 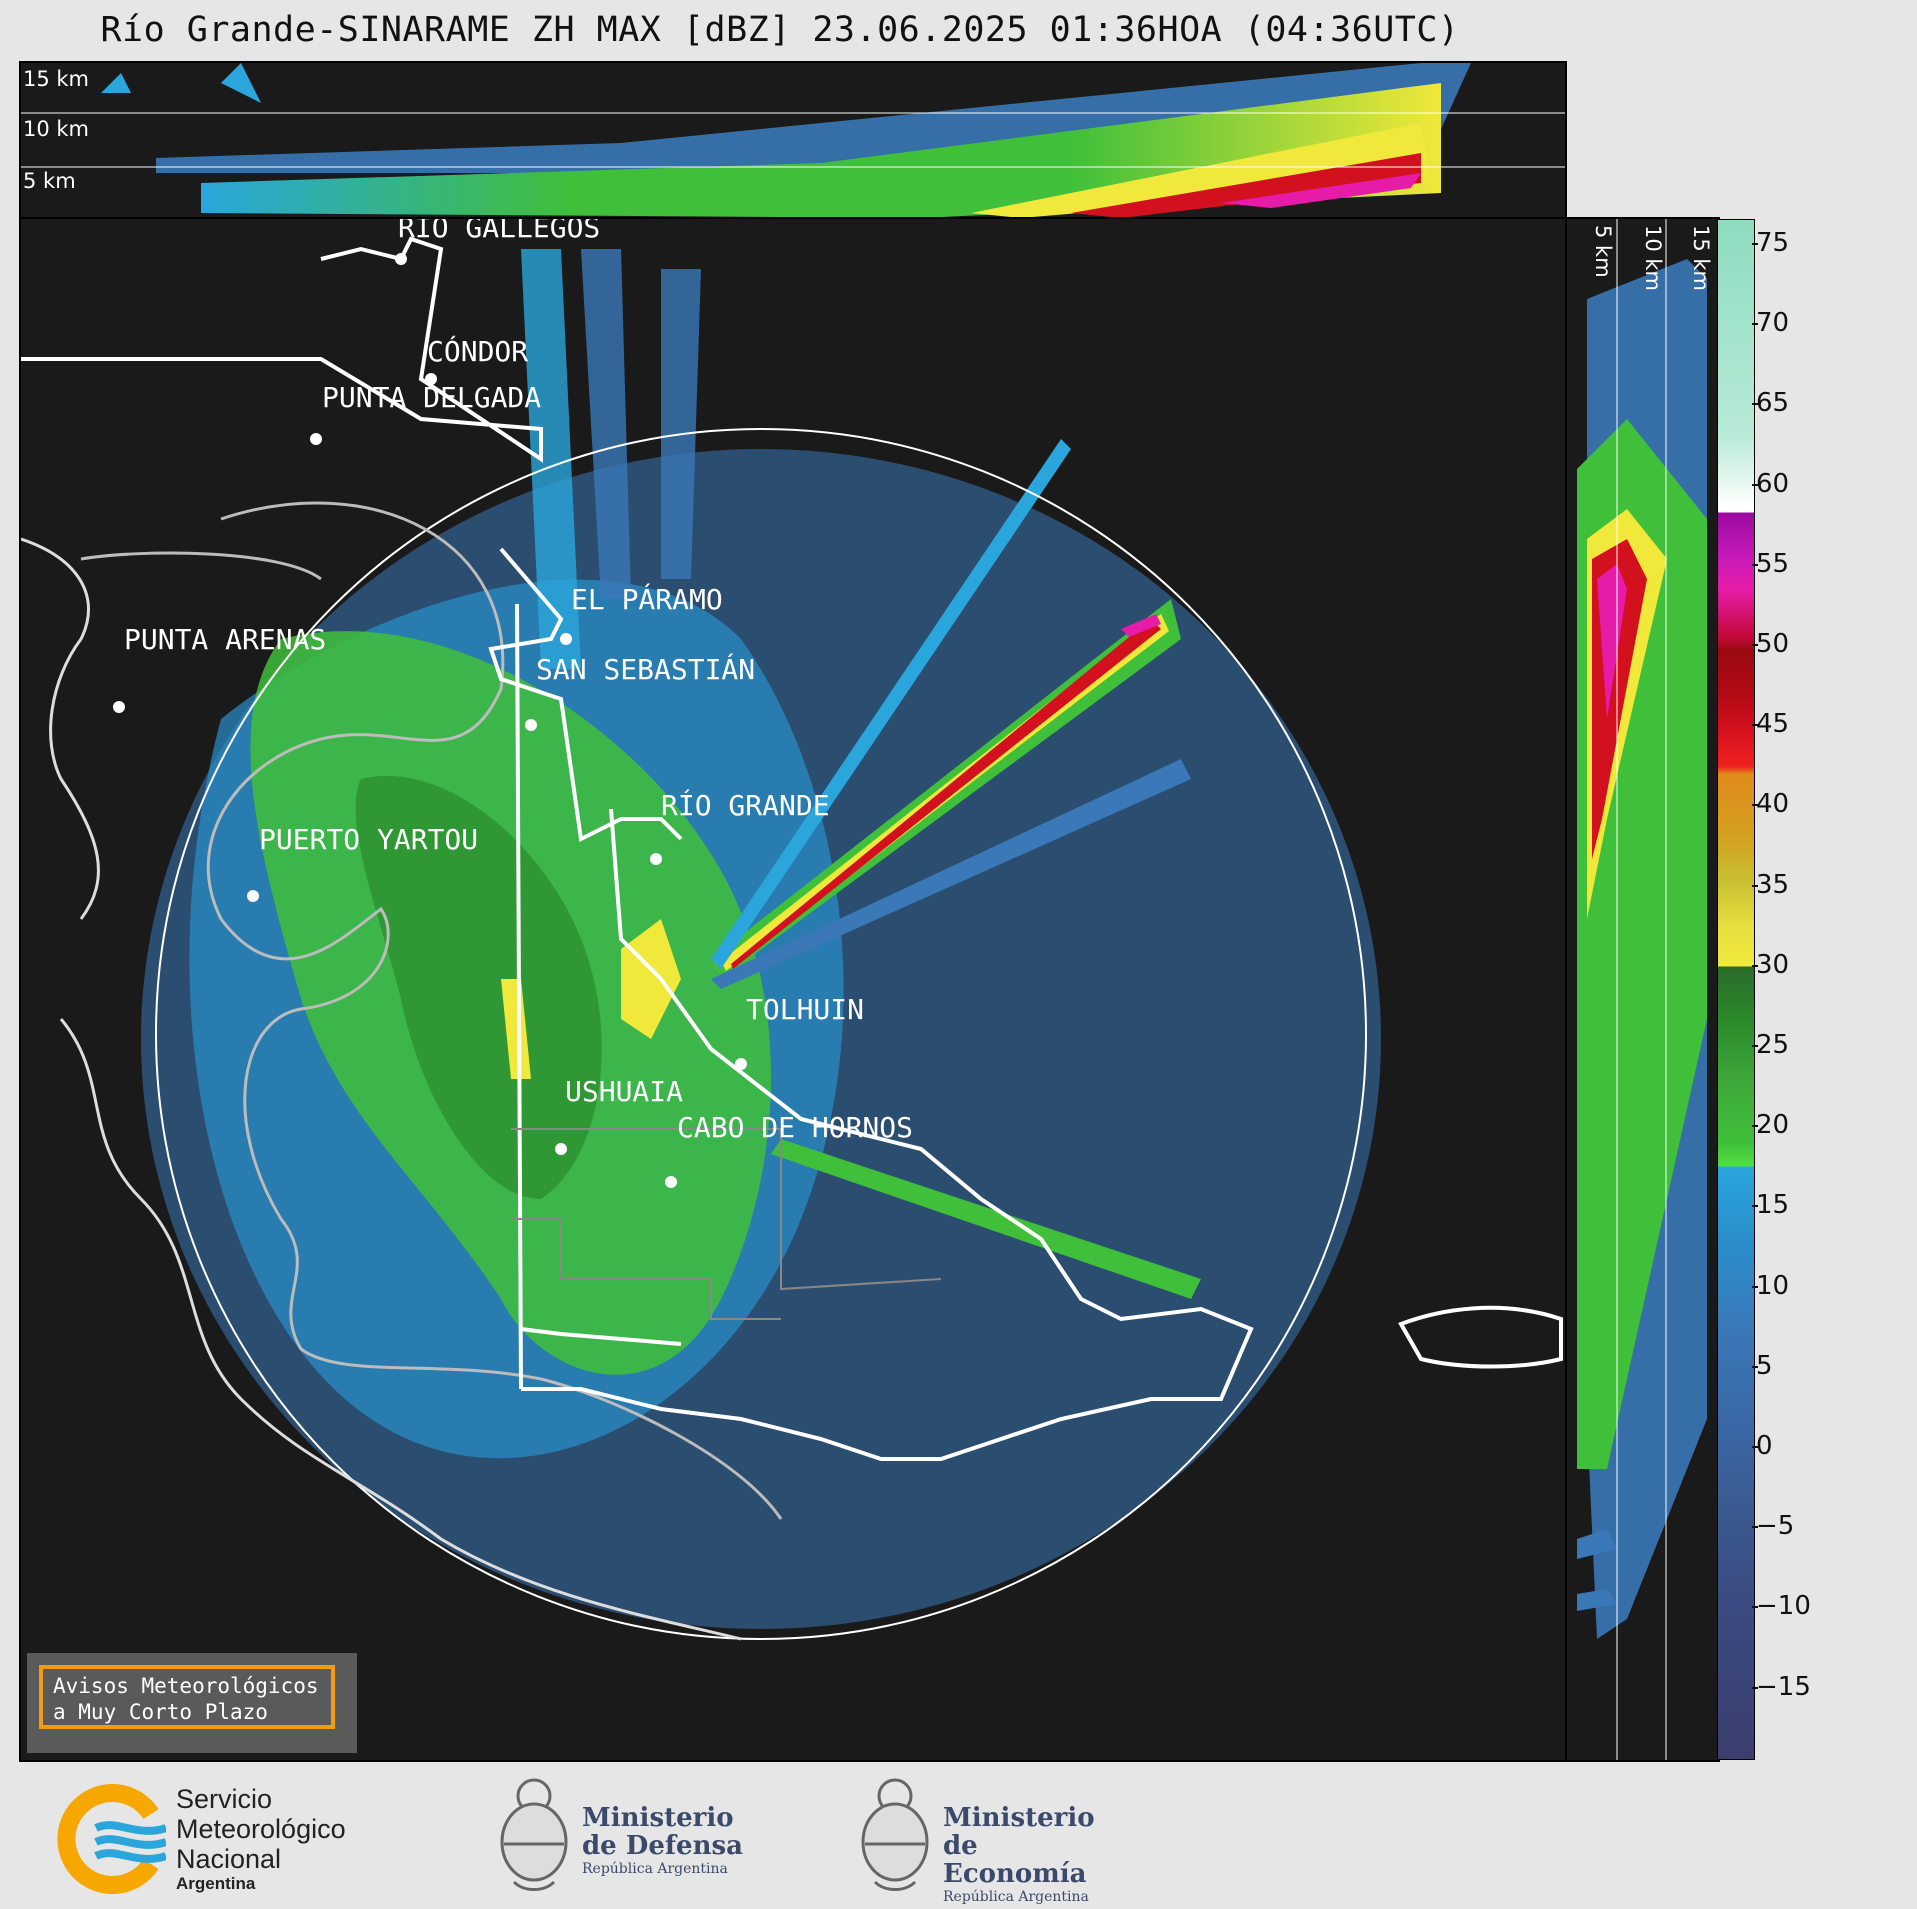 I want to click on side-alt-label-15: 15 km, so click(x=1701, y=258).